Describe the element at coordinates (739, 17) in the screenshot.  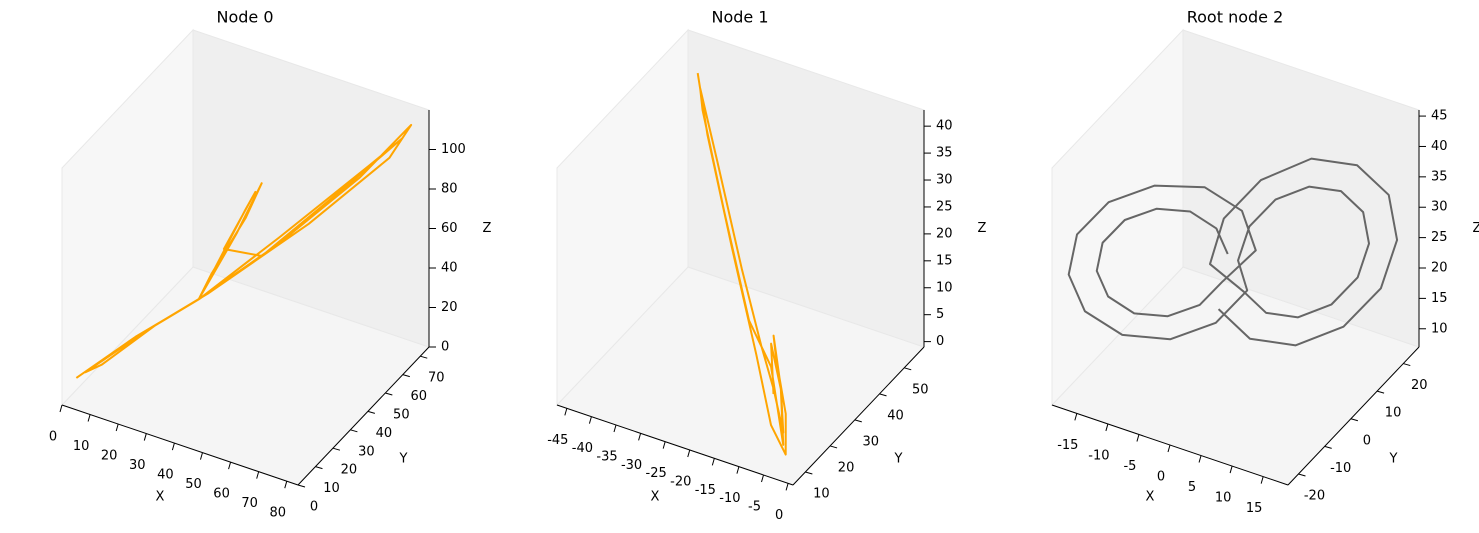
I see `subplot-title: Node 1` at that location.